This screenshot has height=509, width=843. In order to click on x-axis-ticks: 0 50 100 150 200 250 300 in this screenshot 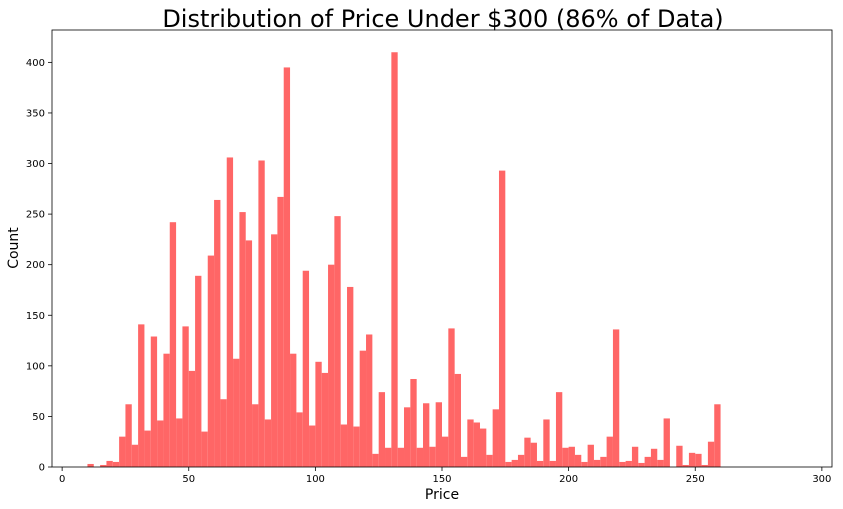, I will do `click(445, 476)`.